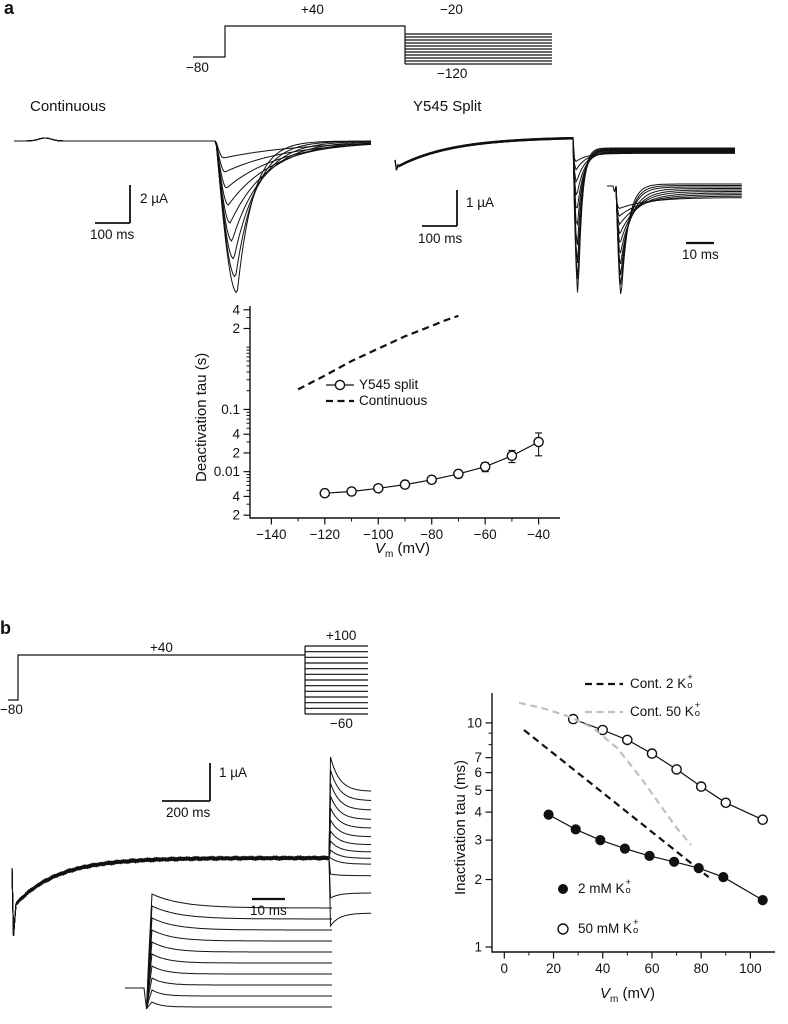  What do you see at coordinates (5, 628) in the screenshot?
I see `panel-b-label: b` at bounding box center [5, 628].